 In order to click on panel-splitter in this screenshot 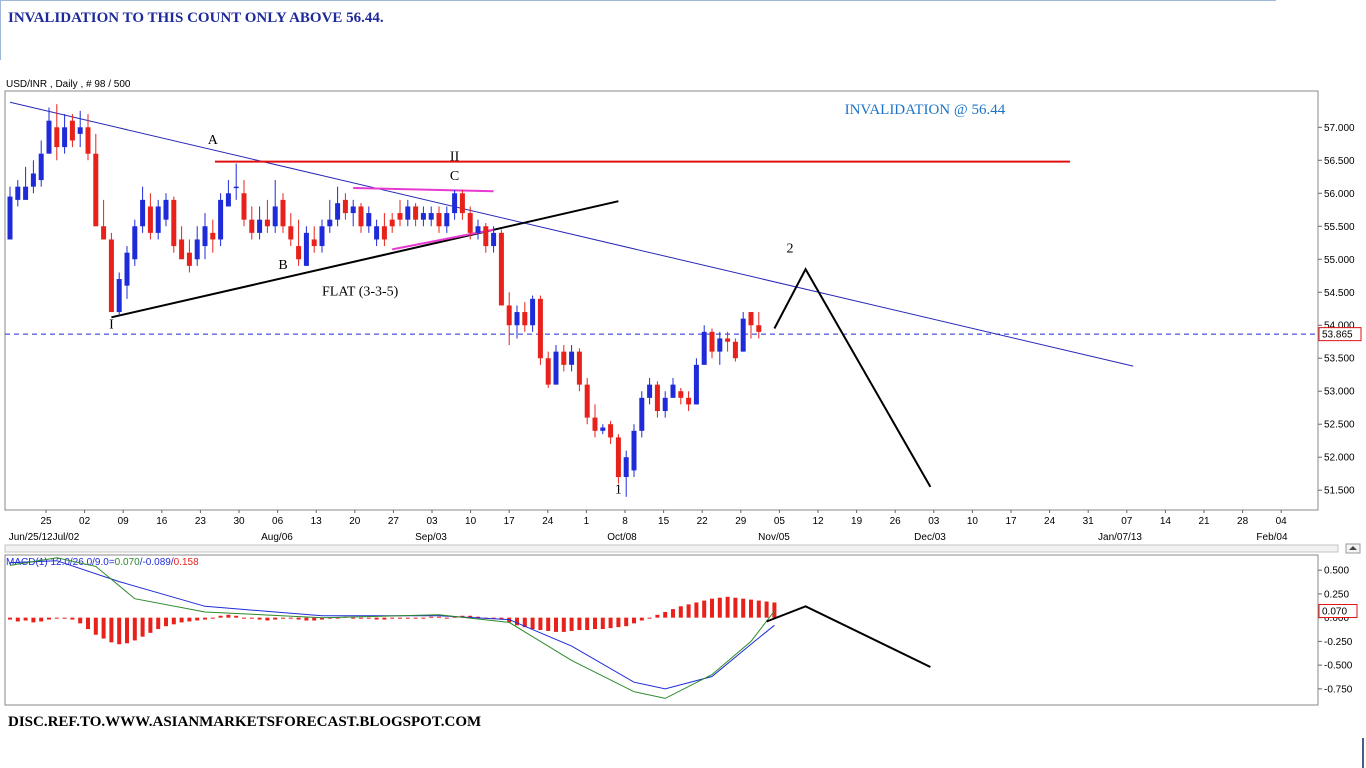, I will do `click(682, 548)`.